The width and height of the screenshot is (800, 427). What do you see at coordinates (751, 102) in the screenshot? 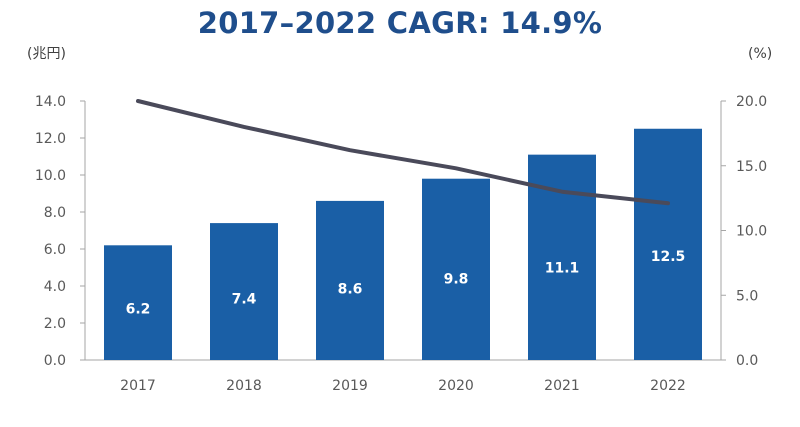
I see `right-tick-label: 20.0` at bounding box center [751, 102].